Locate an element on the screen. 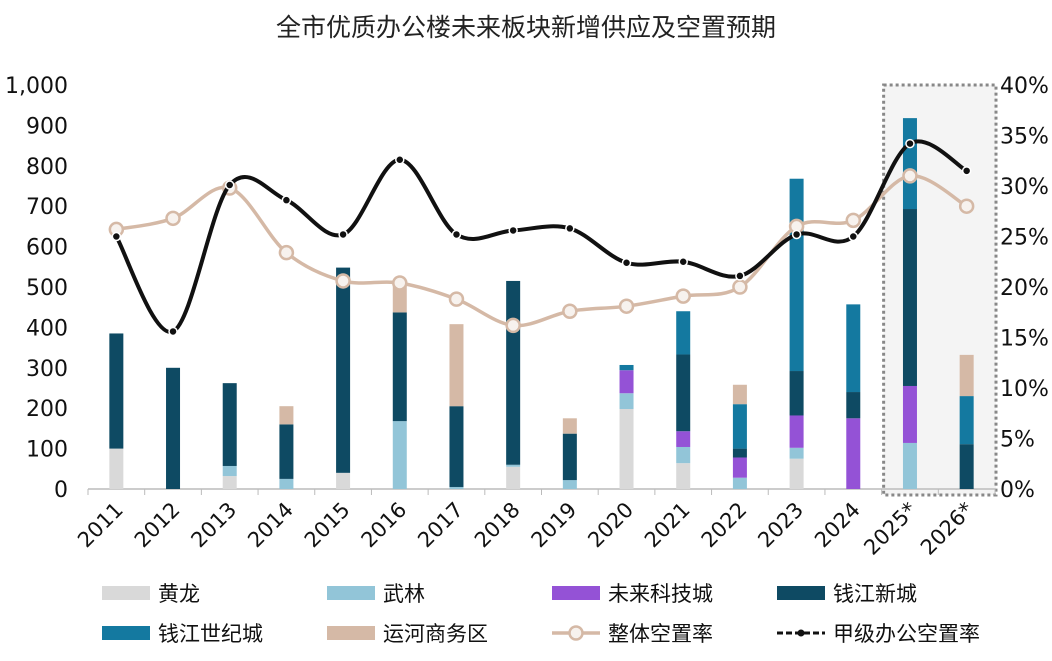 Image resolution: width=1052 pixels, height=661 pixels. legend-label: 黄龙 is located at coordinates (179, 594).